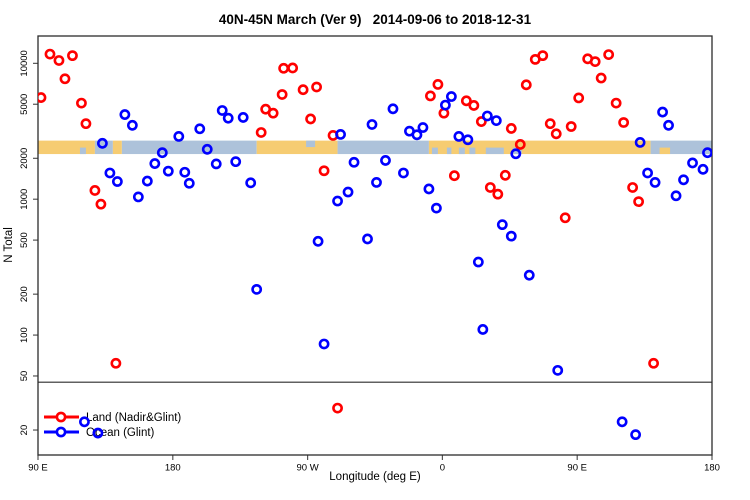 This screenshot has height=500, width=750. I want to click on x-tick-label: 180, so click(712, 468).